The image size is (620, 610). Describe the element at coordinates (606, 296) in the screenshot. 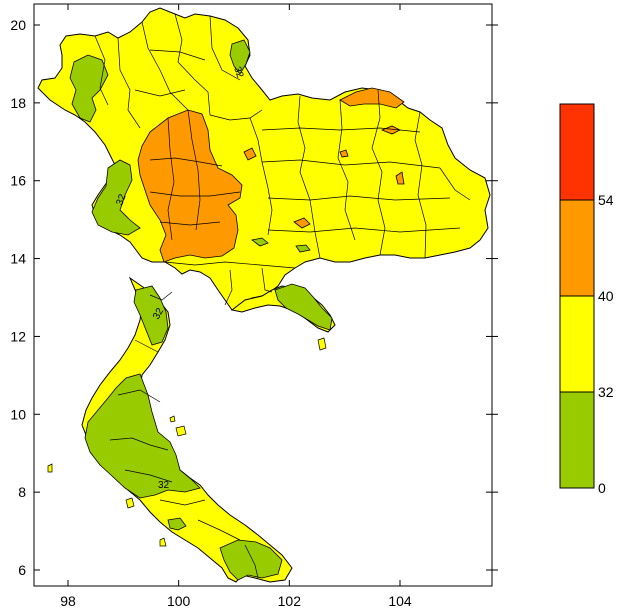

I see `legend-label-40: 40` at that location.